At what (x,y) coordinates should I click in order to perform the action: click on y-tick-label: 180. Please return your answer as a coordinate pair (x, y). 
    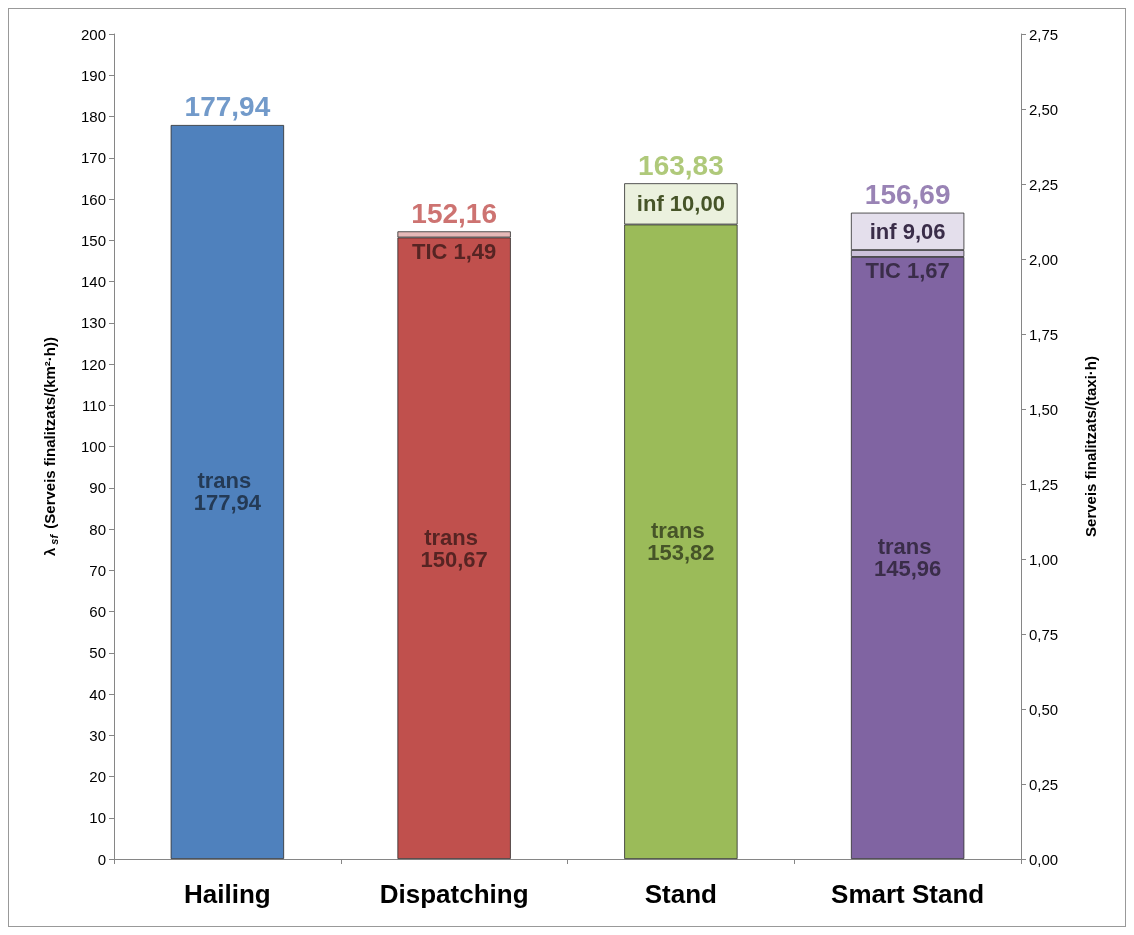
    Looking at the image, I should click on (93, 116).